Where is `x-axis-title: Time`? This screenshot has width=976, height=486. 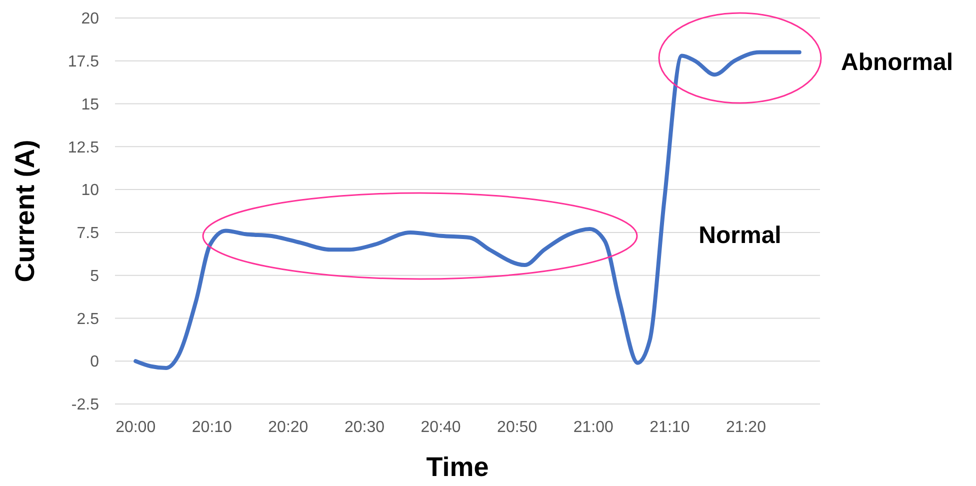
x-axis-title: Time is located at coordinates (457, 467).